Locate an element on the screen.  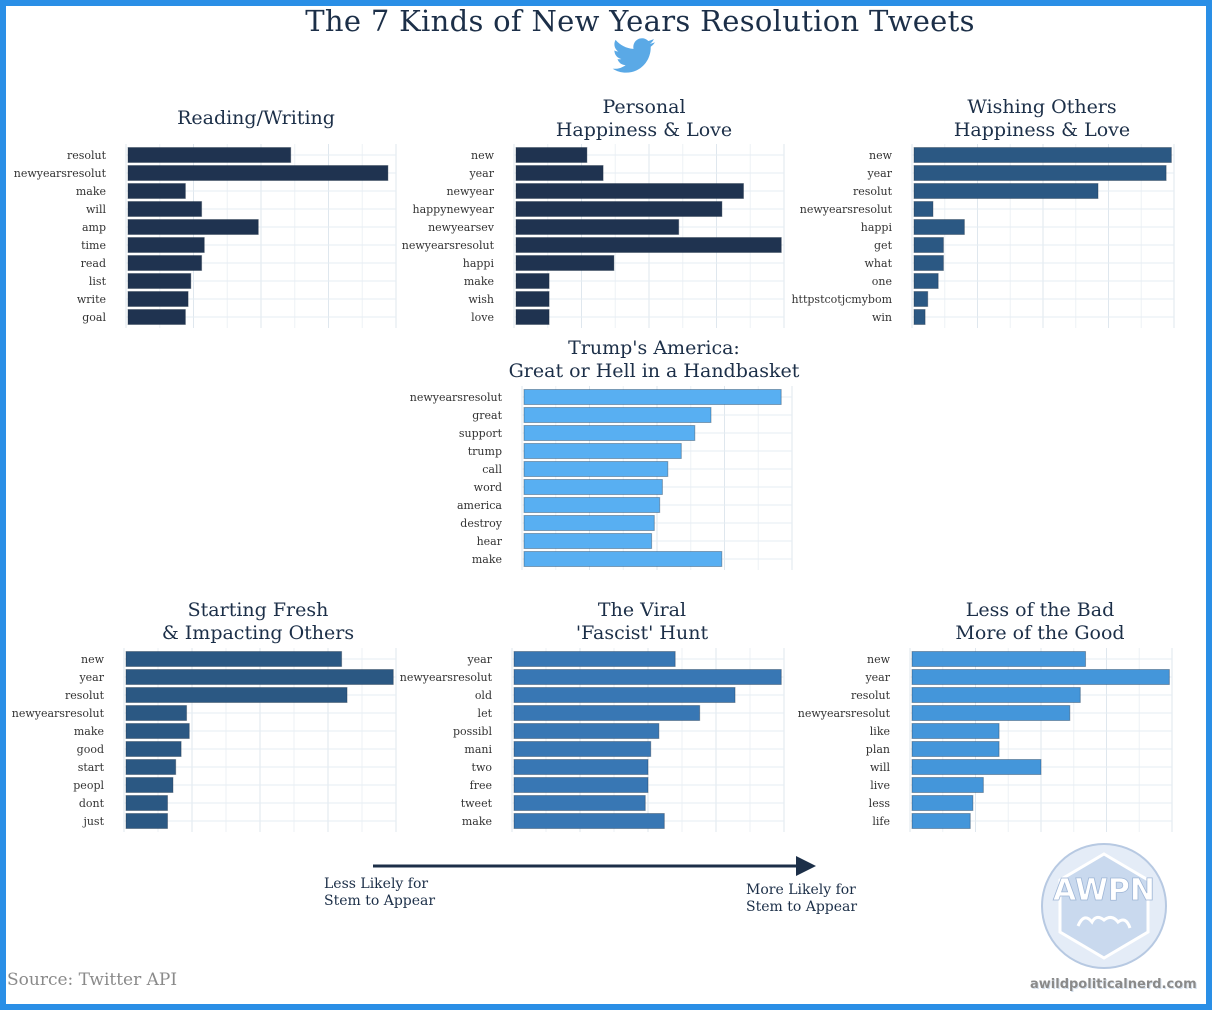
donkey-elephant-silhouette-icon is located at coordinates (1104, 922).